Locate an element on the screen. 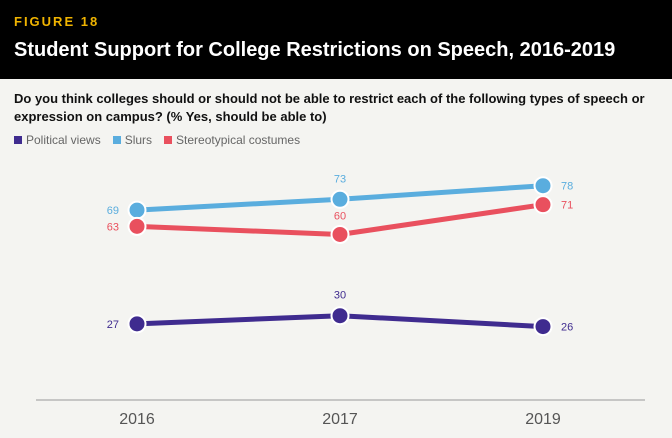 This screenshot has height=438, width=672. x-tick-label: 2017 is located at coordinates (340, 419).